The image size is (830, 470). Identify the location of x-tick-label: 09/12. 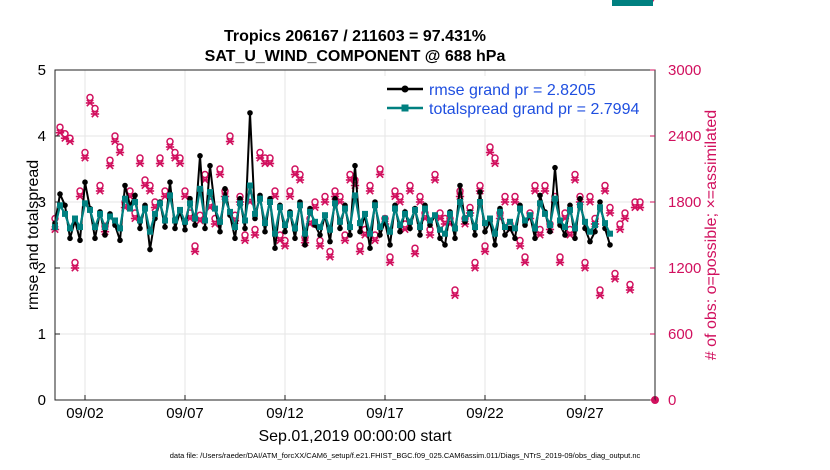
(285, 413).